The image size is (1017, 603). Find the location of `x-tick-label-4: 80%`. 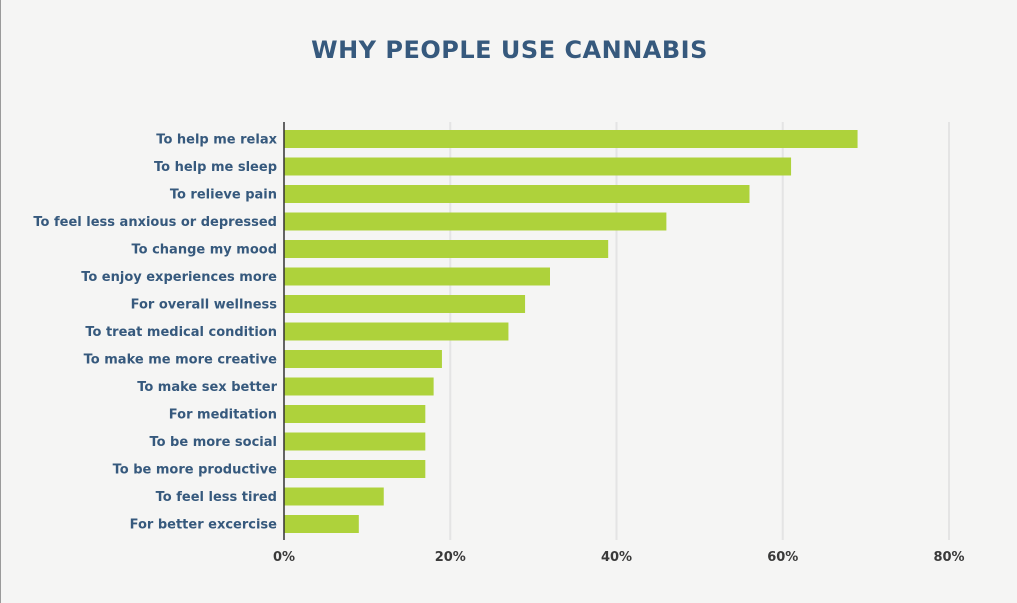

x-tick-label-4: 80% is located at coordinates (948, 557).